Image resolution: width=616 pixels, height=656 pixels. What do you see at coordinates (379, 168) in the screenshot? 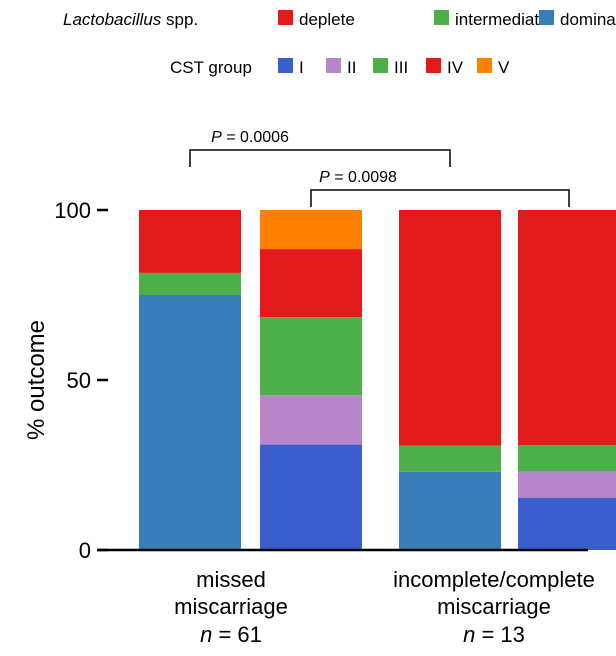
I see `significance-brackets: P = 0.0006 P = 0.0098` at bounding box center [379, 168].